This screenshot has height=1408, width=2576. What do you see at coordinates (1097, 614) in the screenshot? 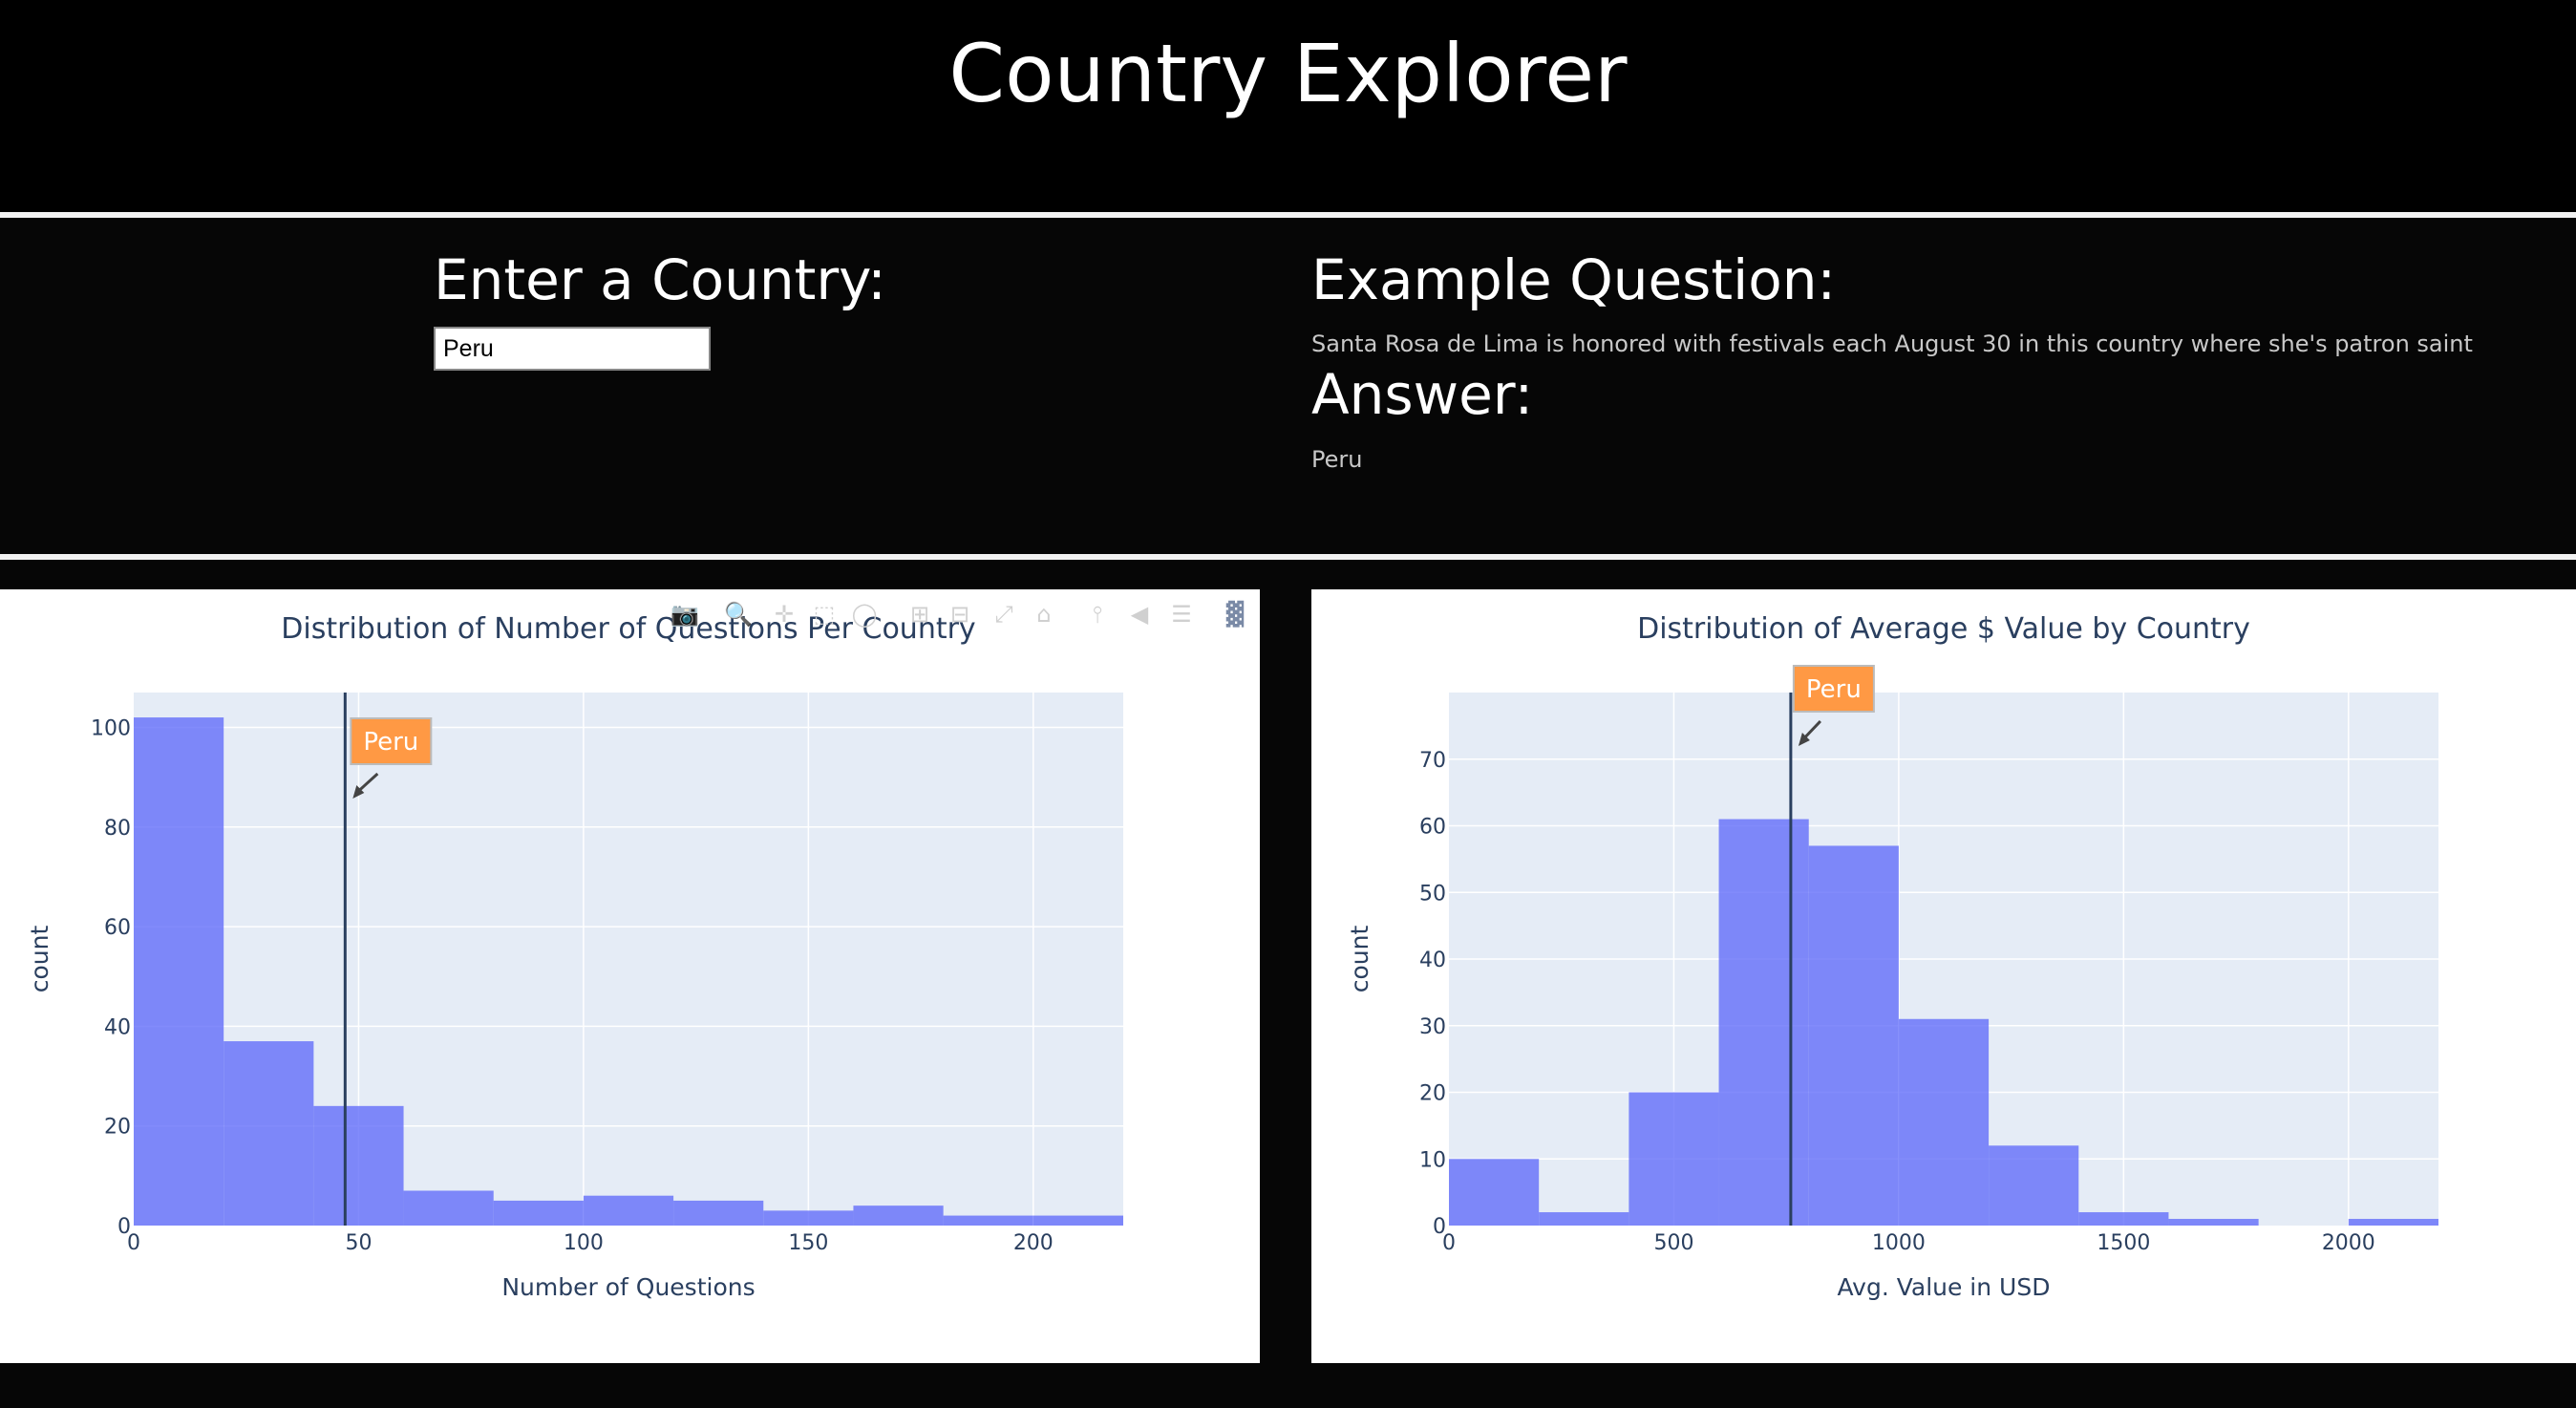
I see `toggle-spike-lines-icon: ⫯` at bounding box center [1097, 614].